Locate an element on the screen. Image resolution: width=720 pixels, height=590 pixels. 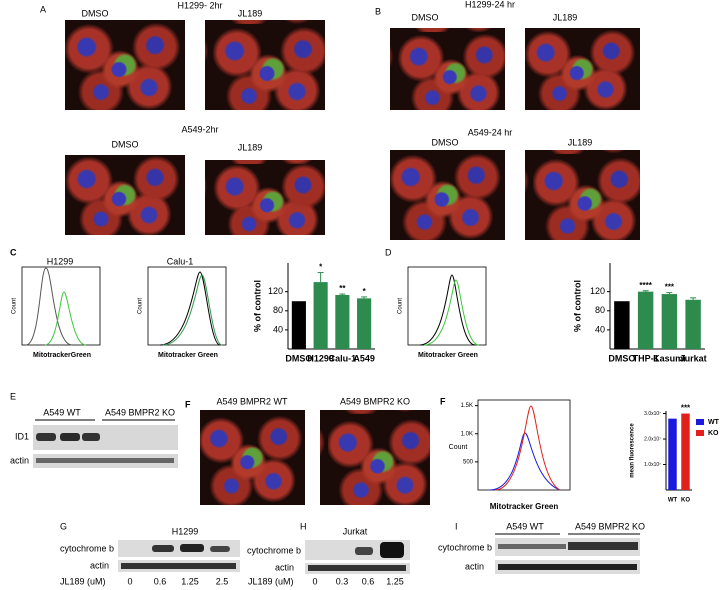
panel-f-images: F A549 BMPR2 WT A549 BMPR2 KO is located at coordinates (297, 402).